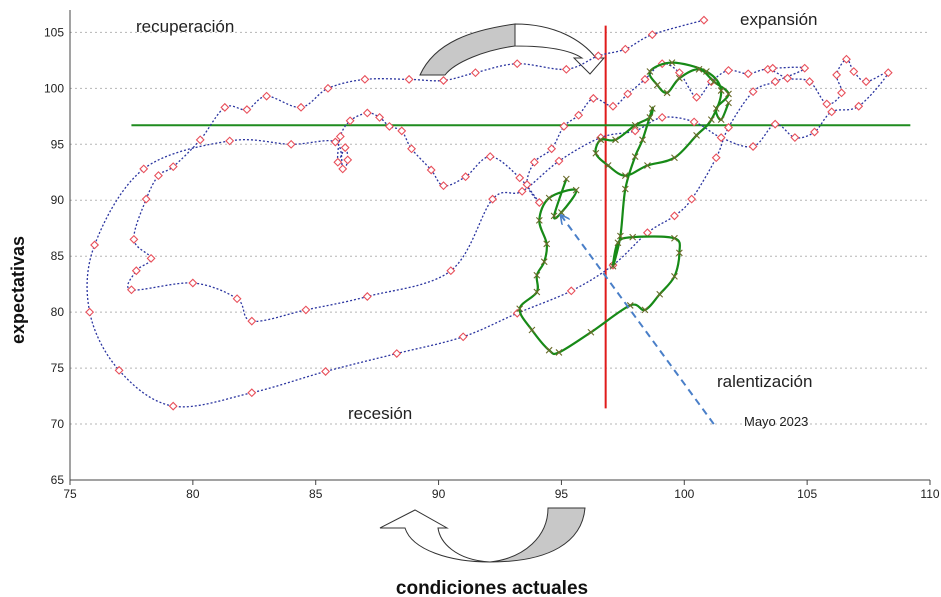  Describe the element at coordinates (380, 413) in the screenshot. I see `quadrant-label-recesion: recesión` at that location.